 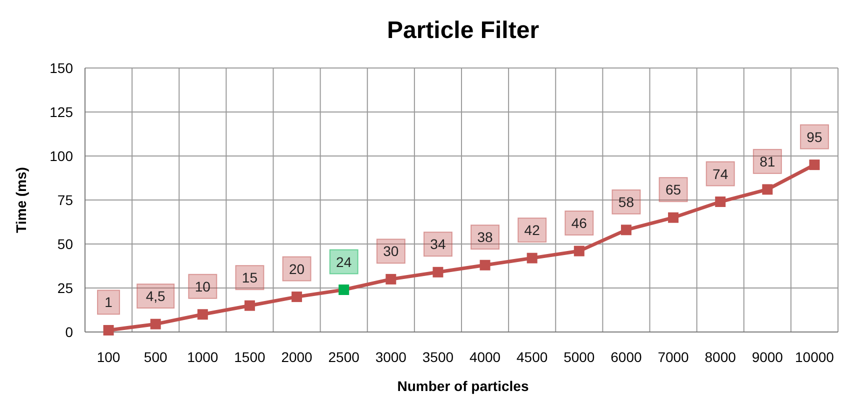 What do you see at coordinates (297, 357) in the screenshot?
I see `x-tick-label: 2000` at bounding box center [297, 357].